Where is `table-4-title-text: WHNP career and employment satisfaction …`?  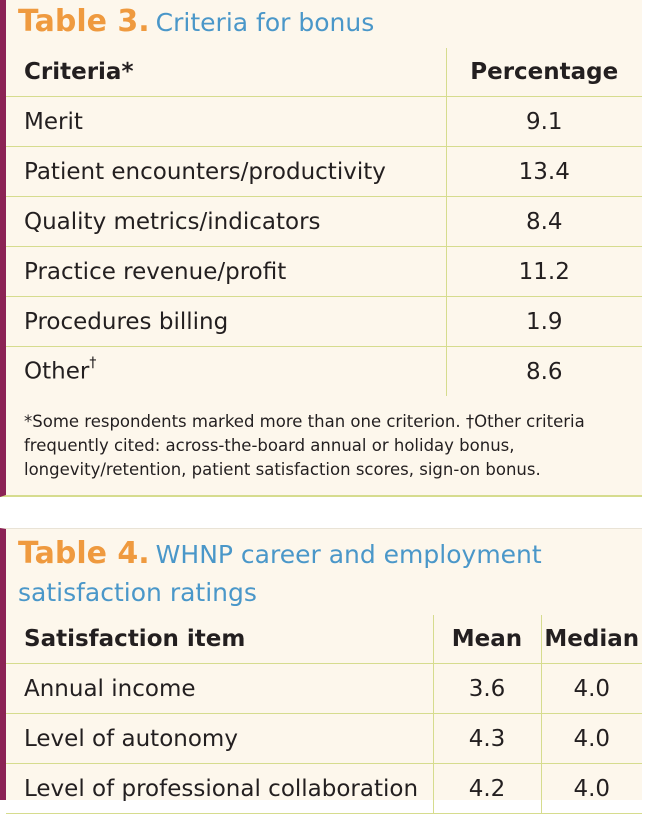
table-4-title-text: WHNP career and employment satisfaction … is located at coordinates (280, 573).